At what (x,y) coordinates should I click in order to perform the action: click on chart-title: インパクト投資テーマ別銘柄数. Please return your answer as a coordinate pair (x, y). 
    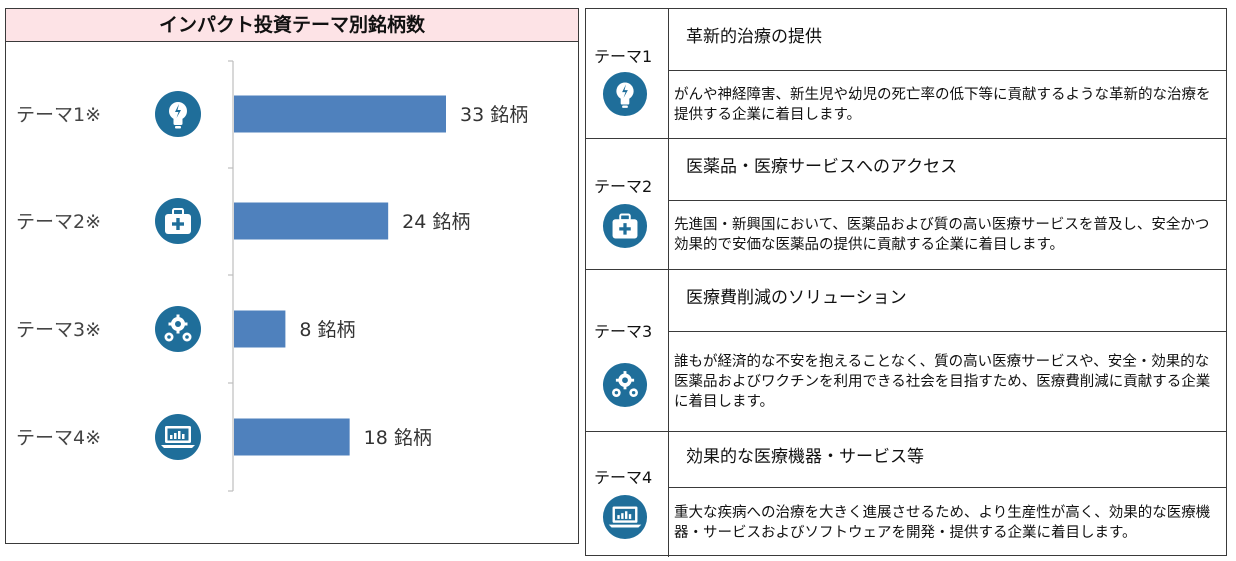
    Looking at the image, I should click on (292, 25).